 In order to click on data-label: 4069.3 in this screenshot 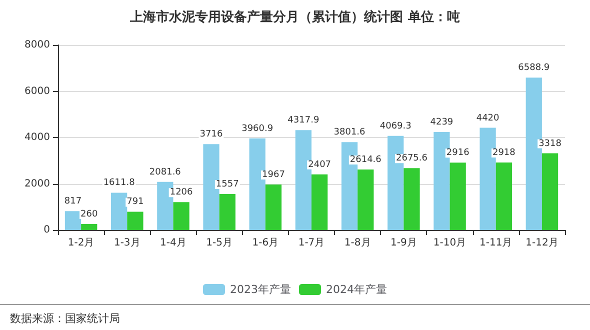, I will do `click(396, 126)`.